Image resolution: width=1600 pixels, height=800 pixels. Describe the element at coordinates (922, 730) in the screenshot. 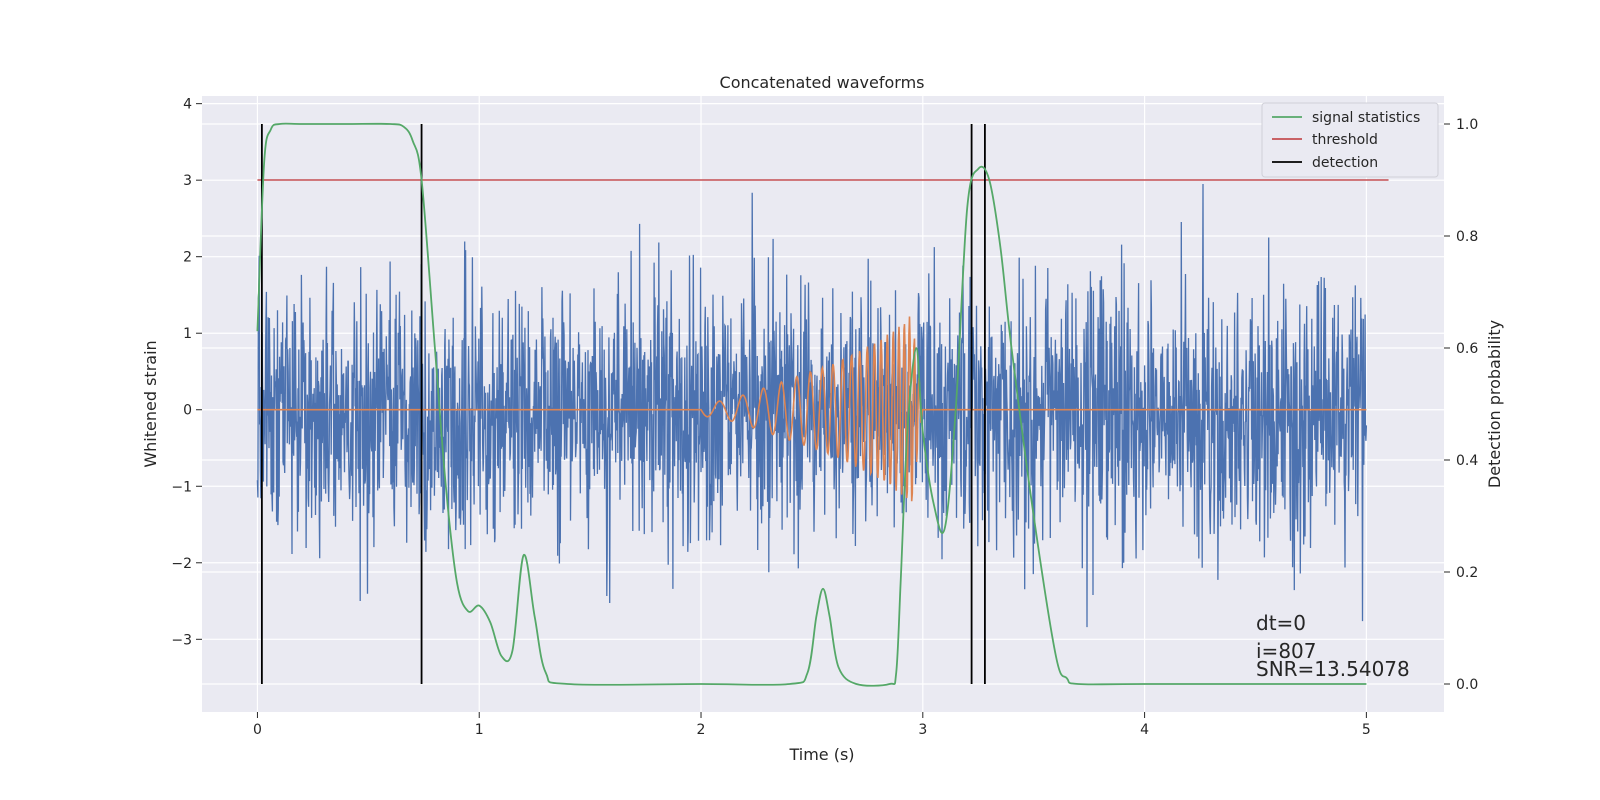

I see `x-tick-label: 3` at that location.